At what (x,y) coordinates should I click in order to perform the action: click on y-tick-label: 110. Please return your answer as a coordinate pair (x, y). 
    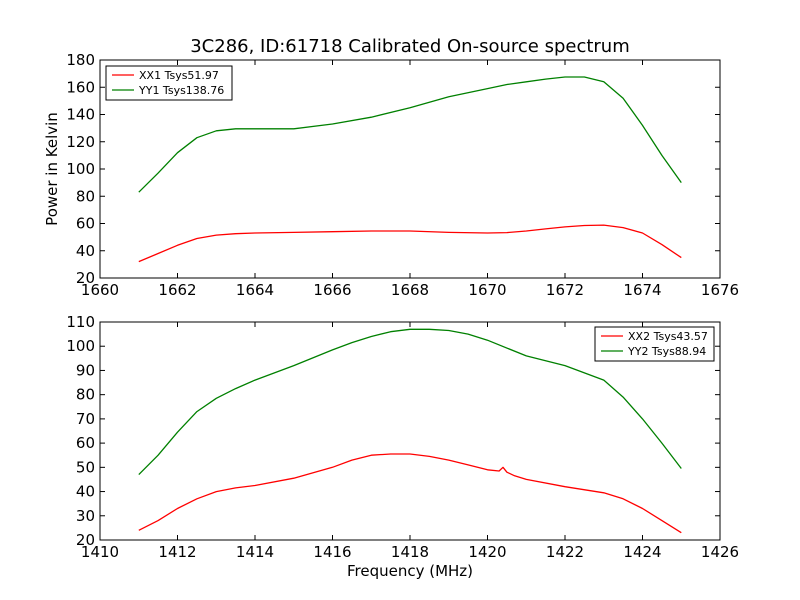
    Looking at the image, I should click on (80, 322).